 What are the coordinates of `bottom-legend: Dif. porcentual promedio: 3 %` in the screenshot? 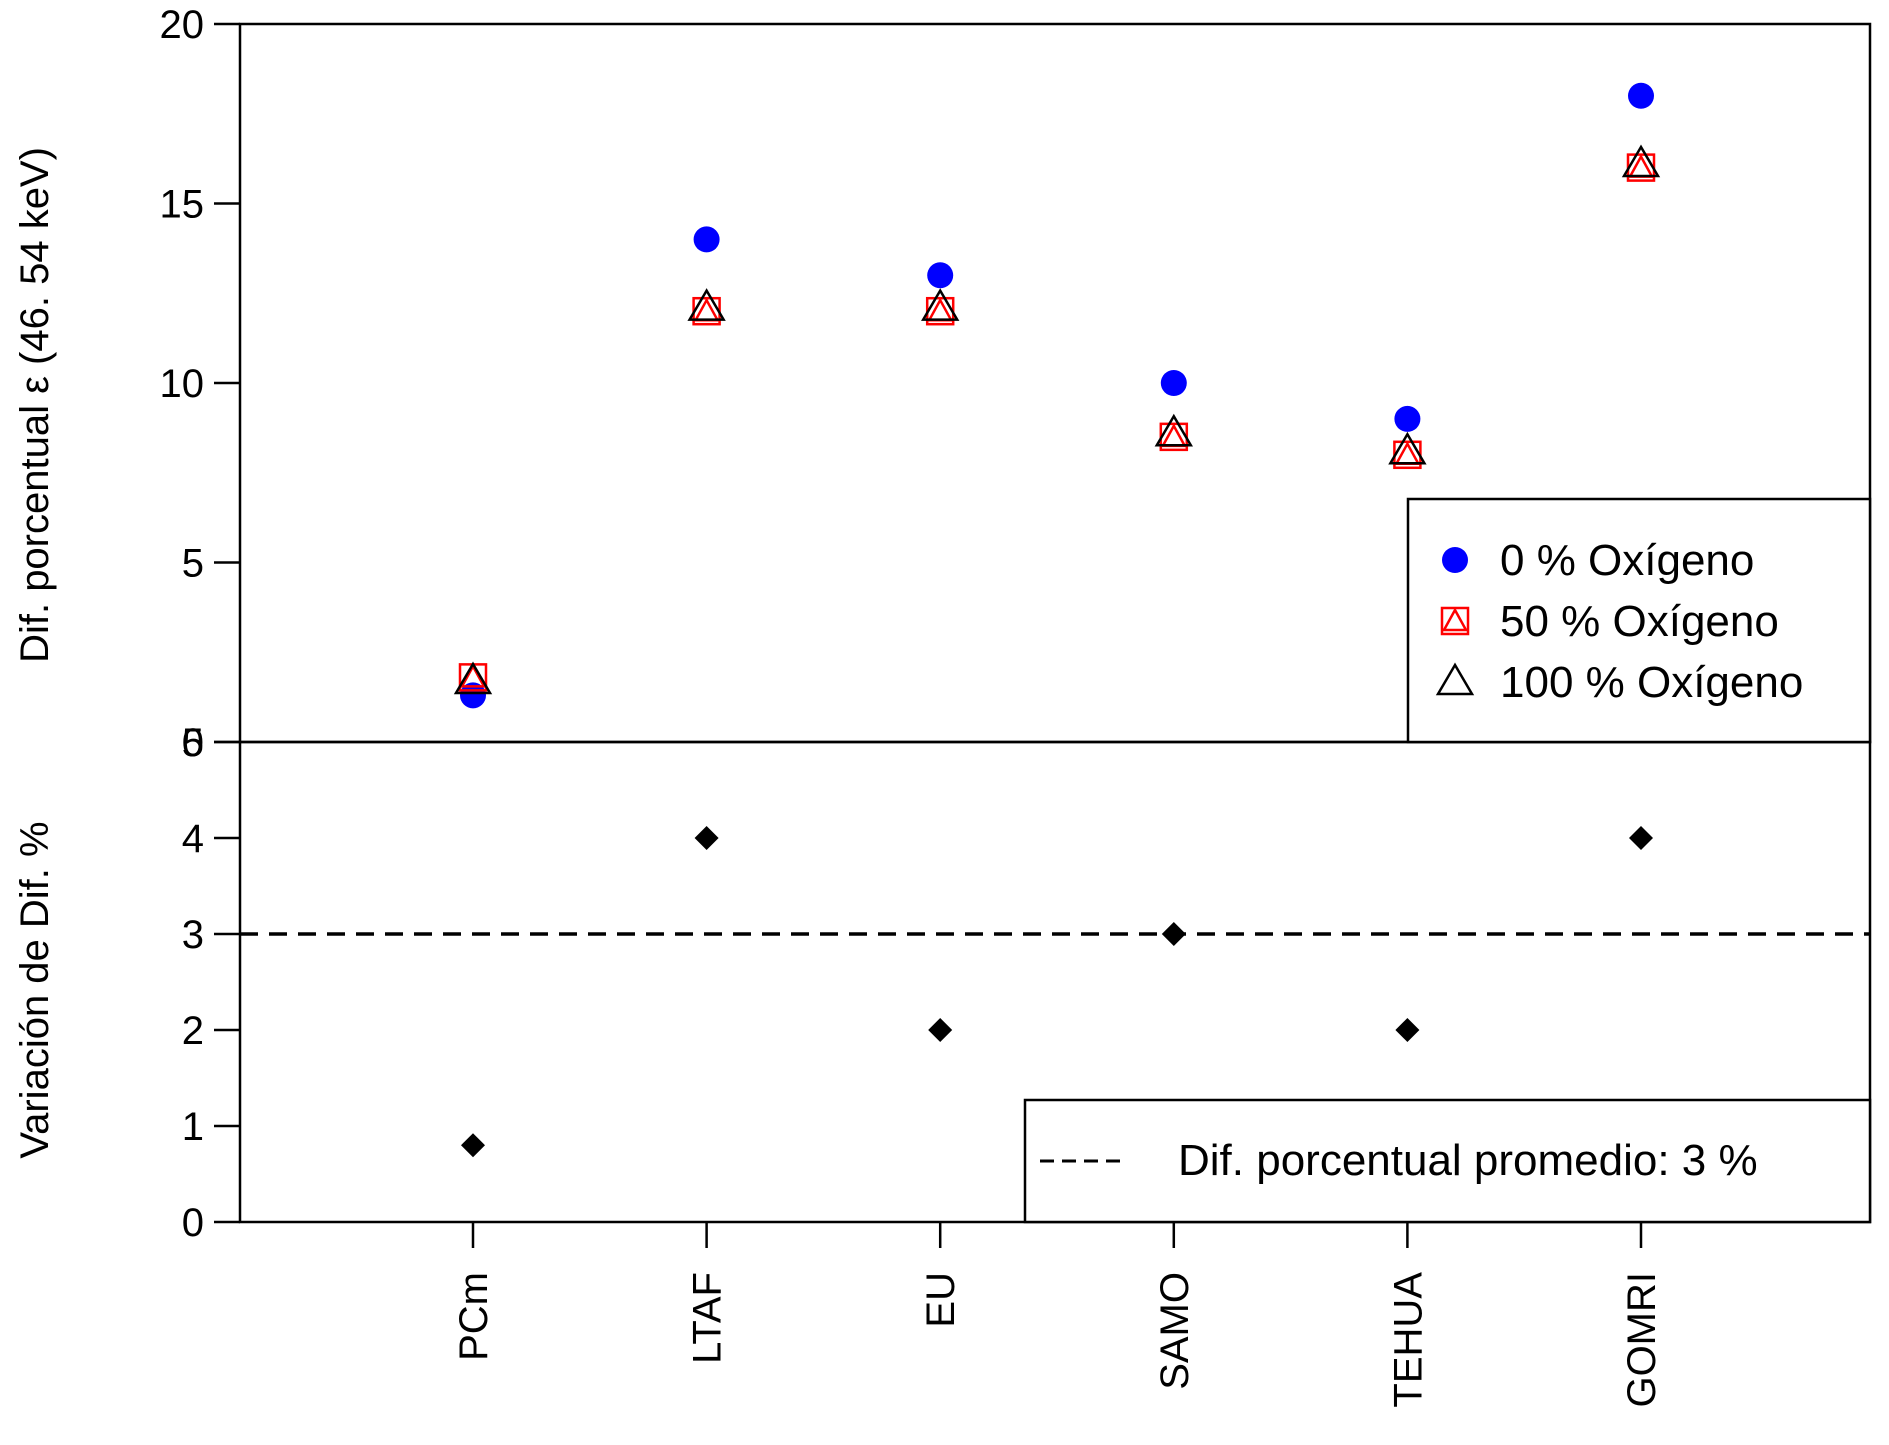 It's located at (1447, 1161).